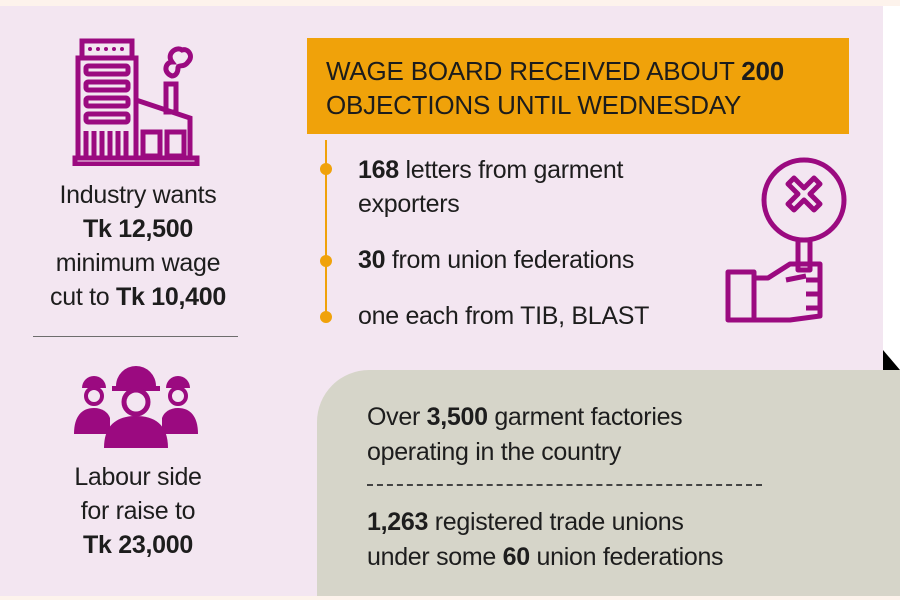 Image resolution: width=900 pixels, height=600 pixels. What do you see at coordinates (138, 511) in the screenshot?
I see `labour-line-2: for raise to` at bounding box center [138, 511].